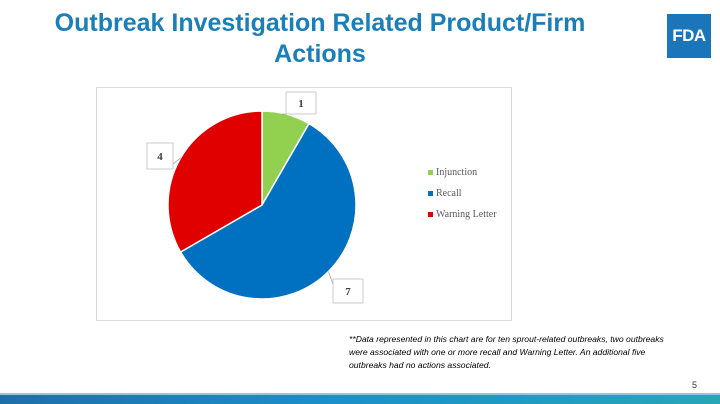 This screenshot has width=720, height=404. I want to click on legend-swatch-recall, so click(430, 193).